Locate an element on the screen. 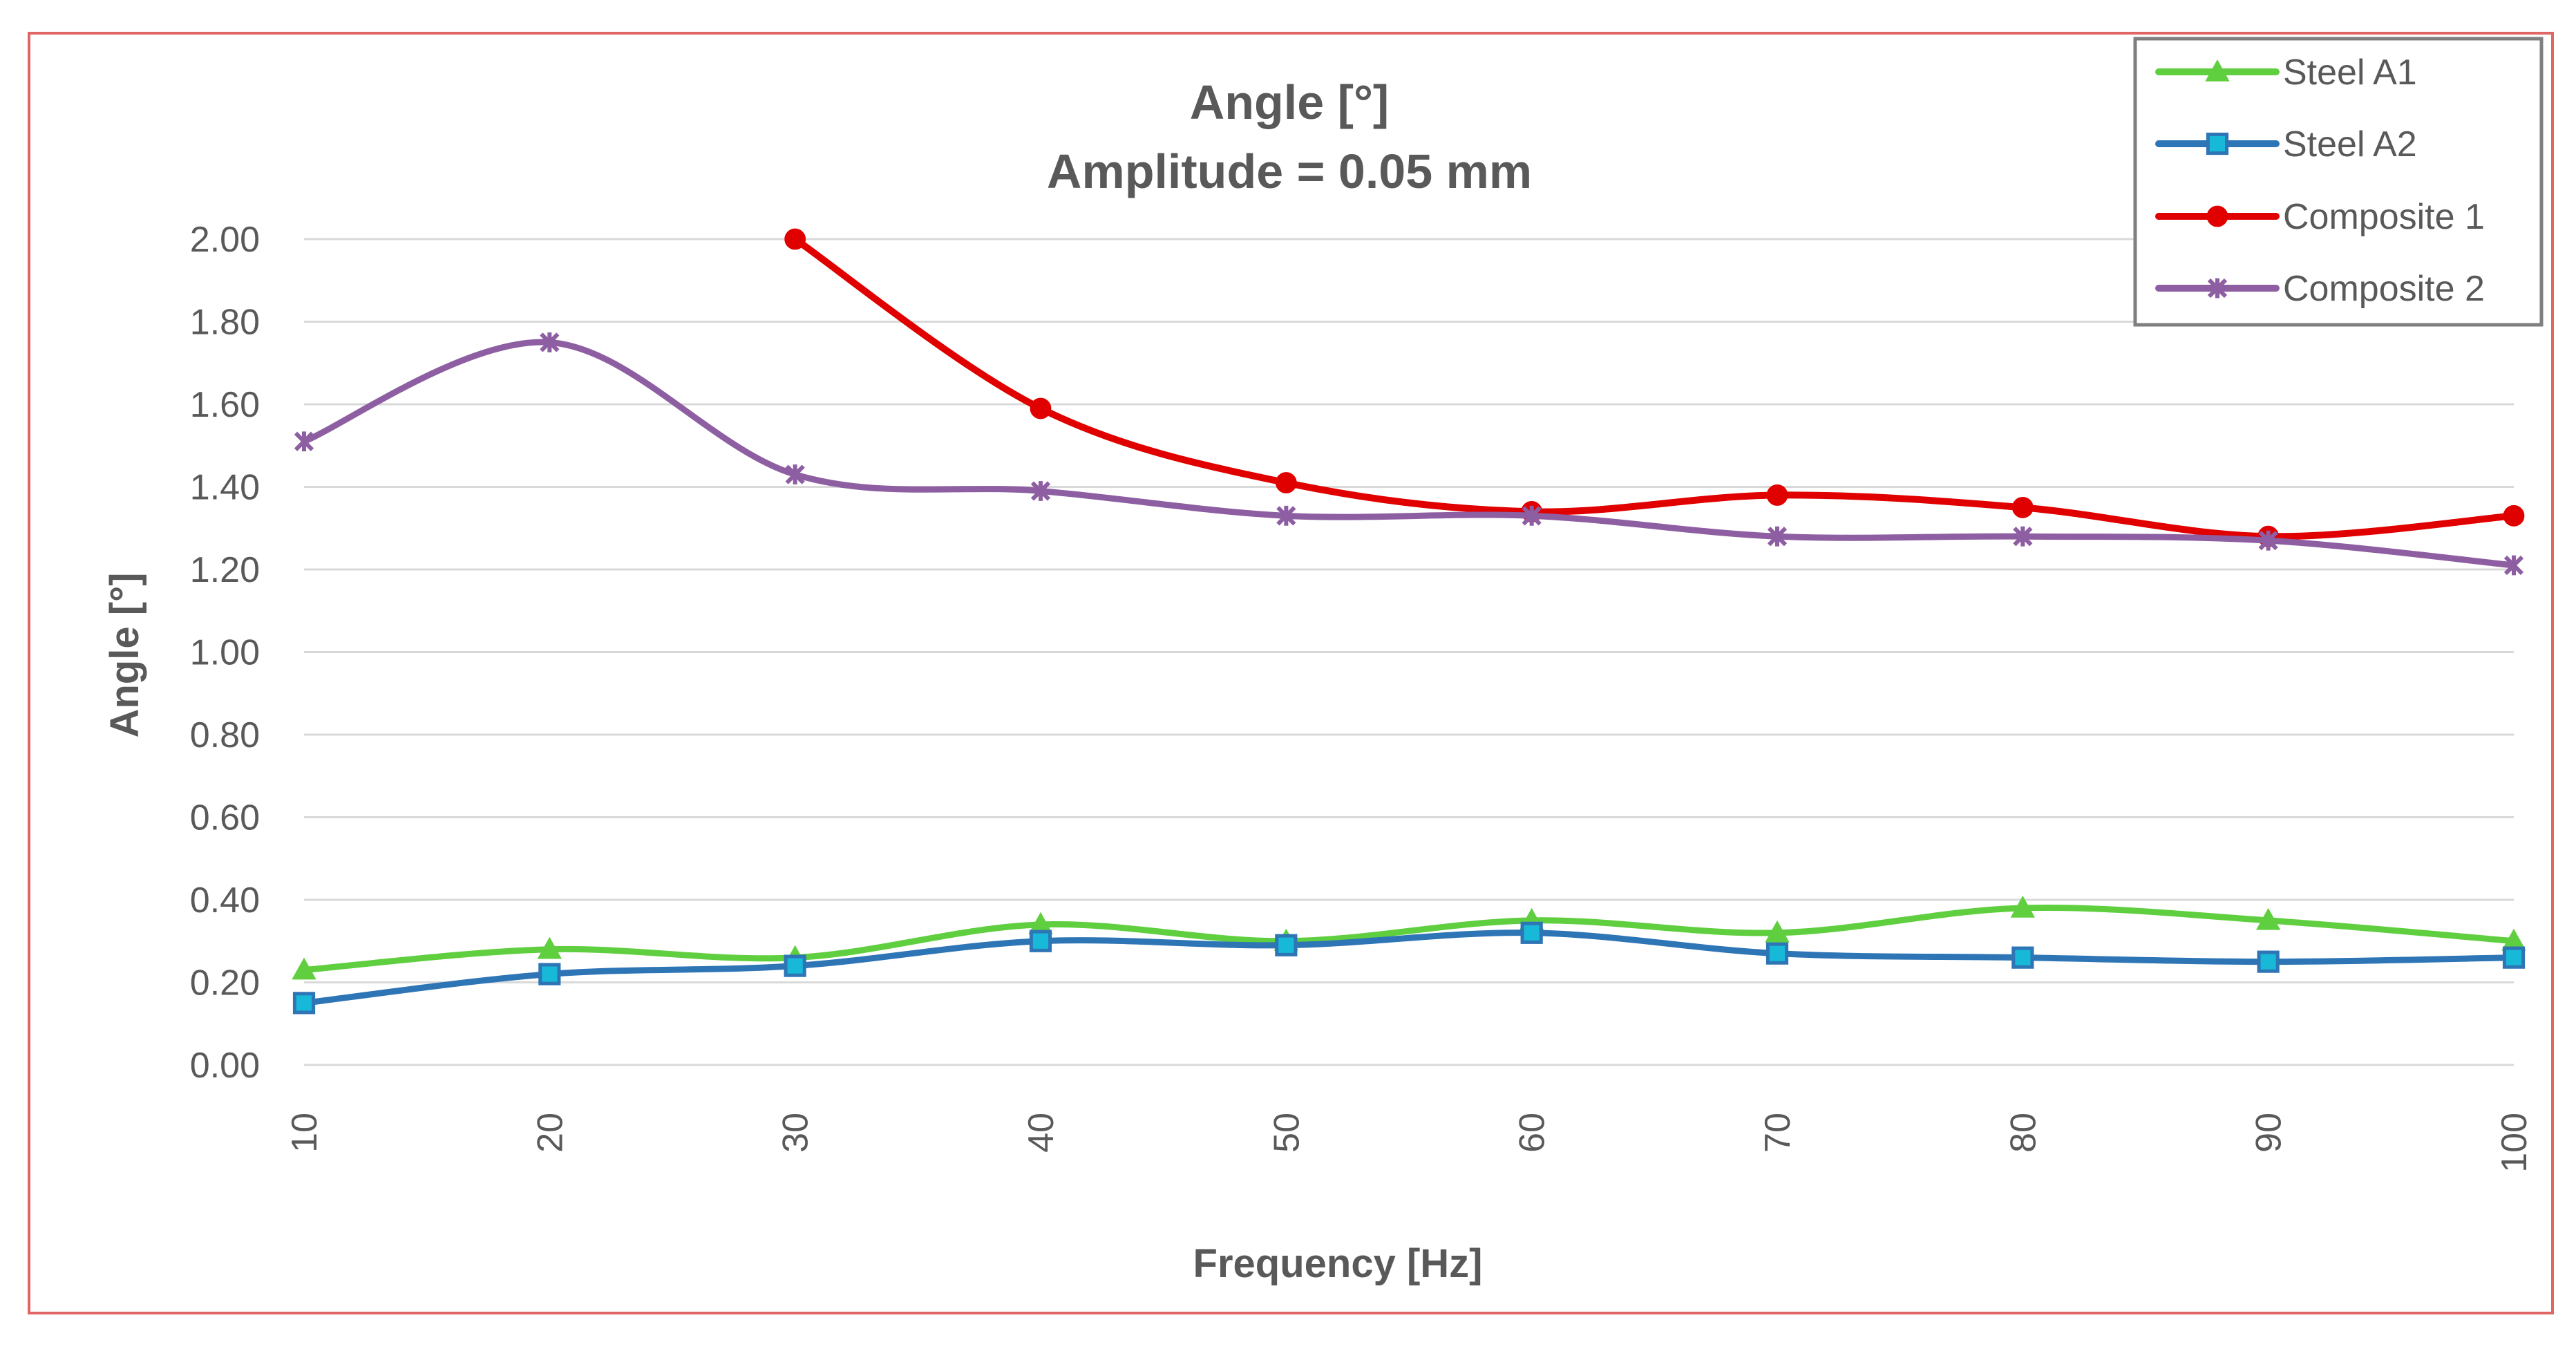 This screenshot has height=1349, width=2576. y-tick-label: 1.60 is located at coordinates (225, 405).